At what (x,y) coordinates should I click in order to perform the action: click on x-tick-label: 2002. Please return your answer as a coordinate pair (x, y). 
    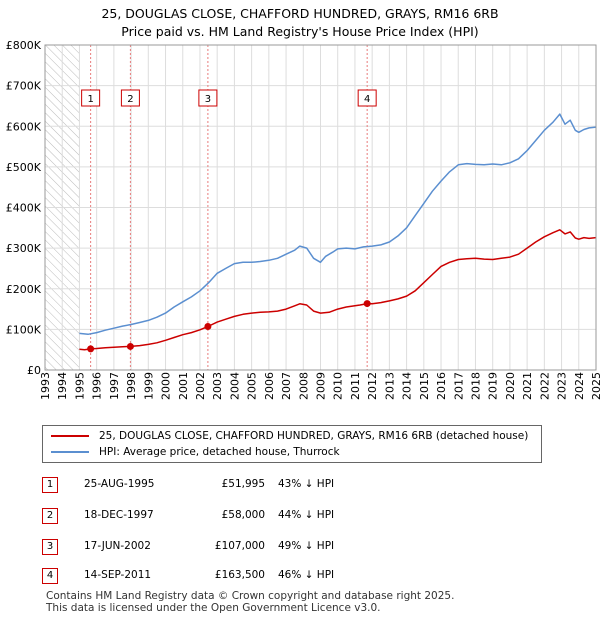
    Looking at the image, I should click on (200, 386).